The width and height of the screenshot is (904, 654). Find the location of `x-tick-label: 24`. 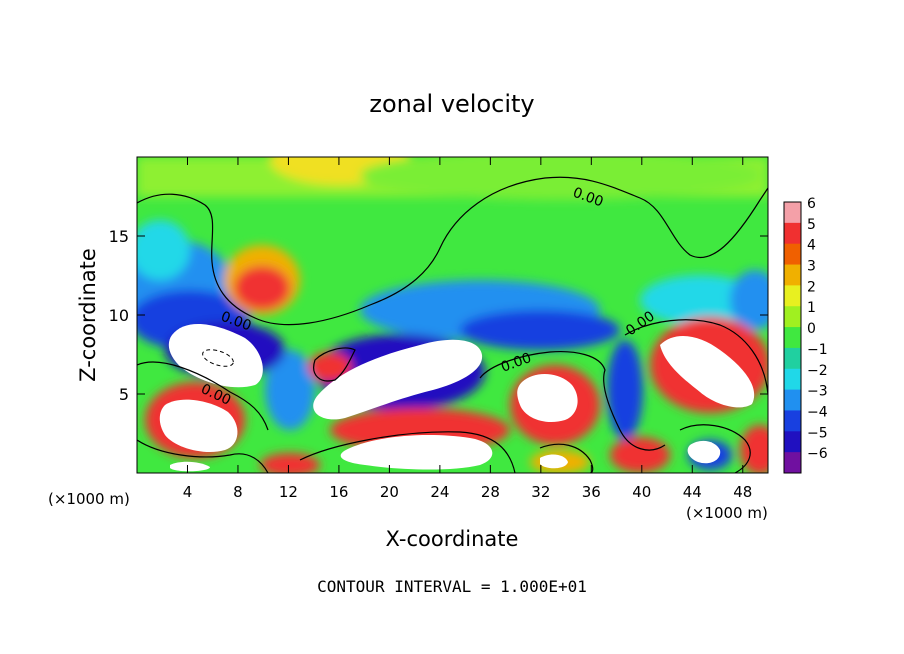

x-tick-label: 24 is located at coordinates (439, 492).